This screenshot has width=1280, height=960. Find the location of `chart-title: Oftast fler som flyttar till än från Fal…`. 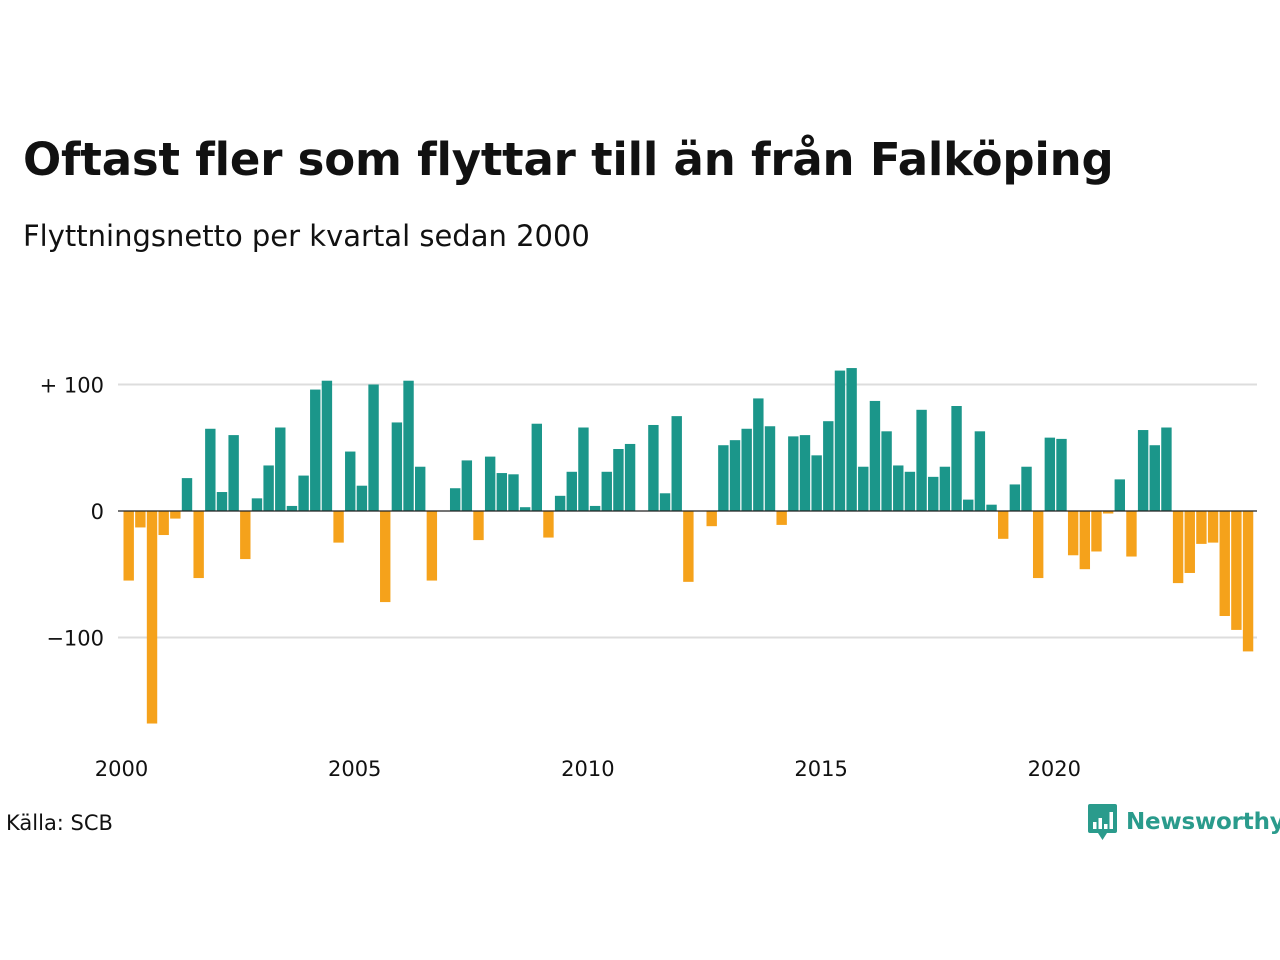

chart-title: Oftast fler som flyttar till än från Fal… is located at coordinates (568, 159).